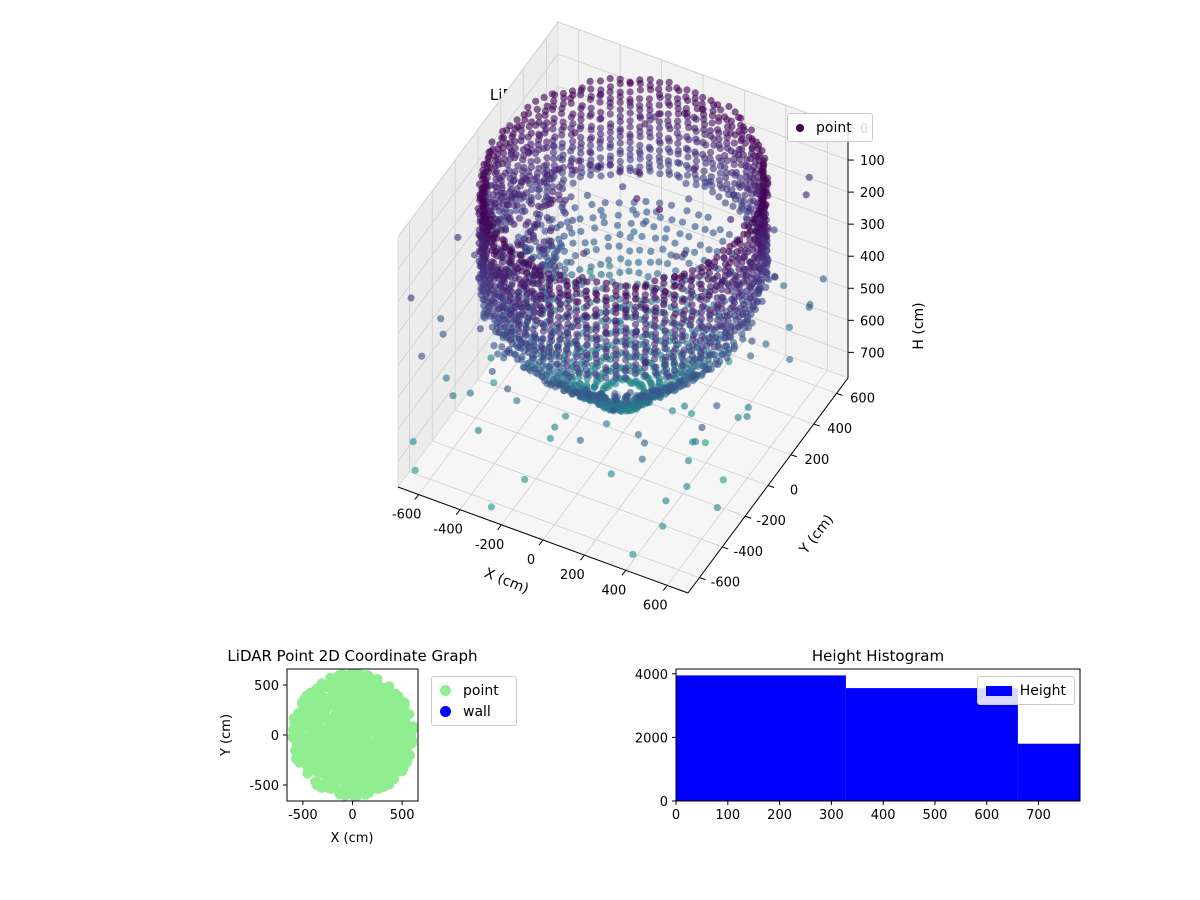 This screenshot has width=1200, height=900. Describe the element at coordinates (843, 745) in the screenshot. I see `chart-hist-ticks: 0 100 200 300 400 500 600 700 0 2000 4000` at that location.